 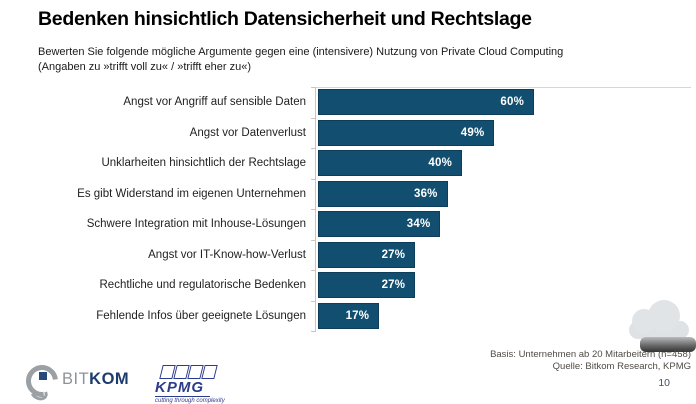 I want to click on bar: 60%, so click(x=426, y=102).